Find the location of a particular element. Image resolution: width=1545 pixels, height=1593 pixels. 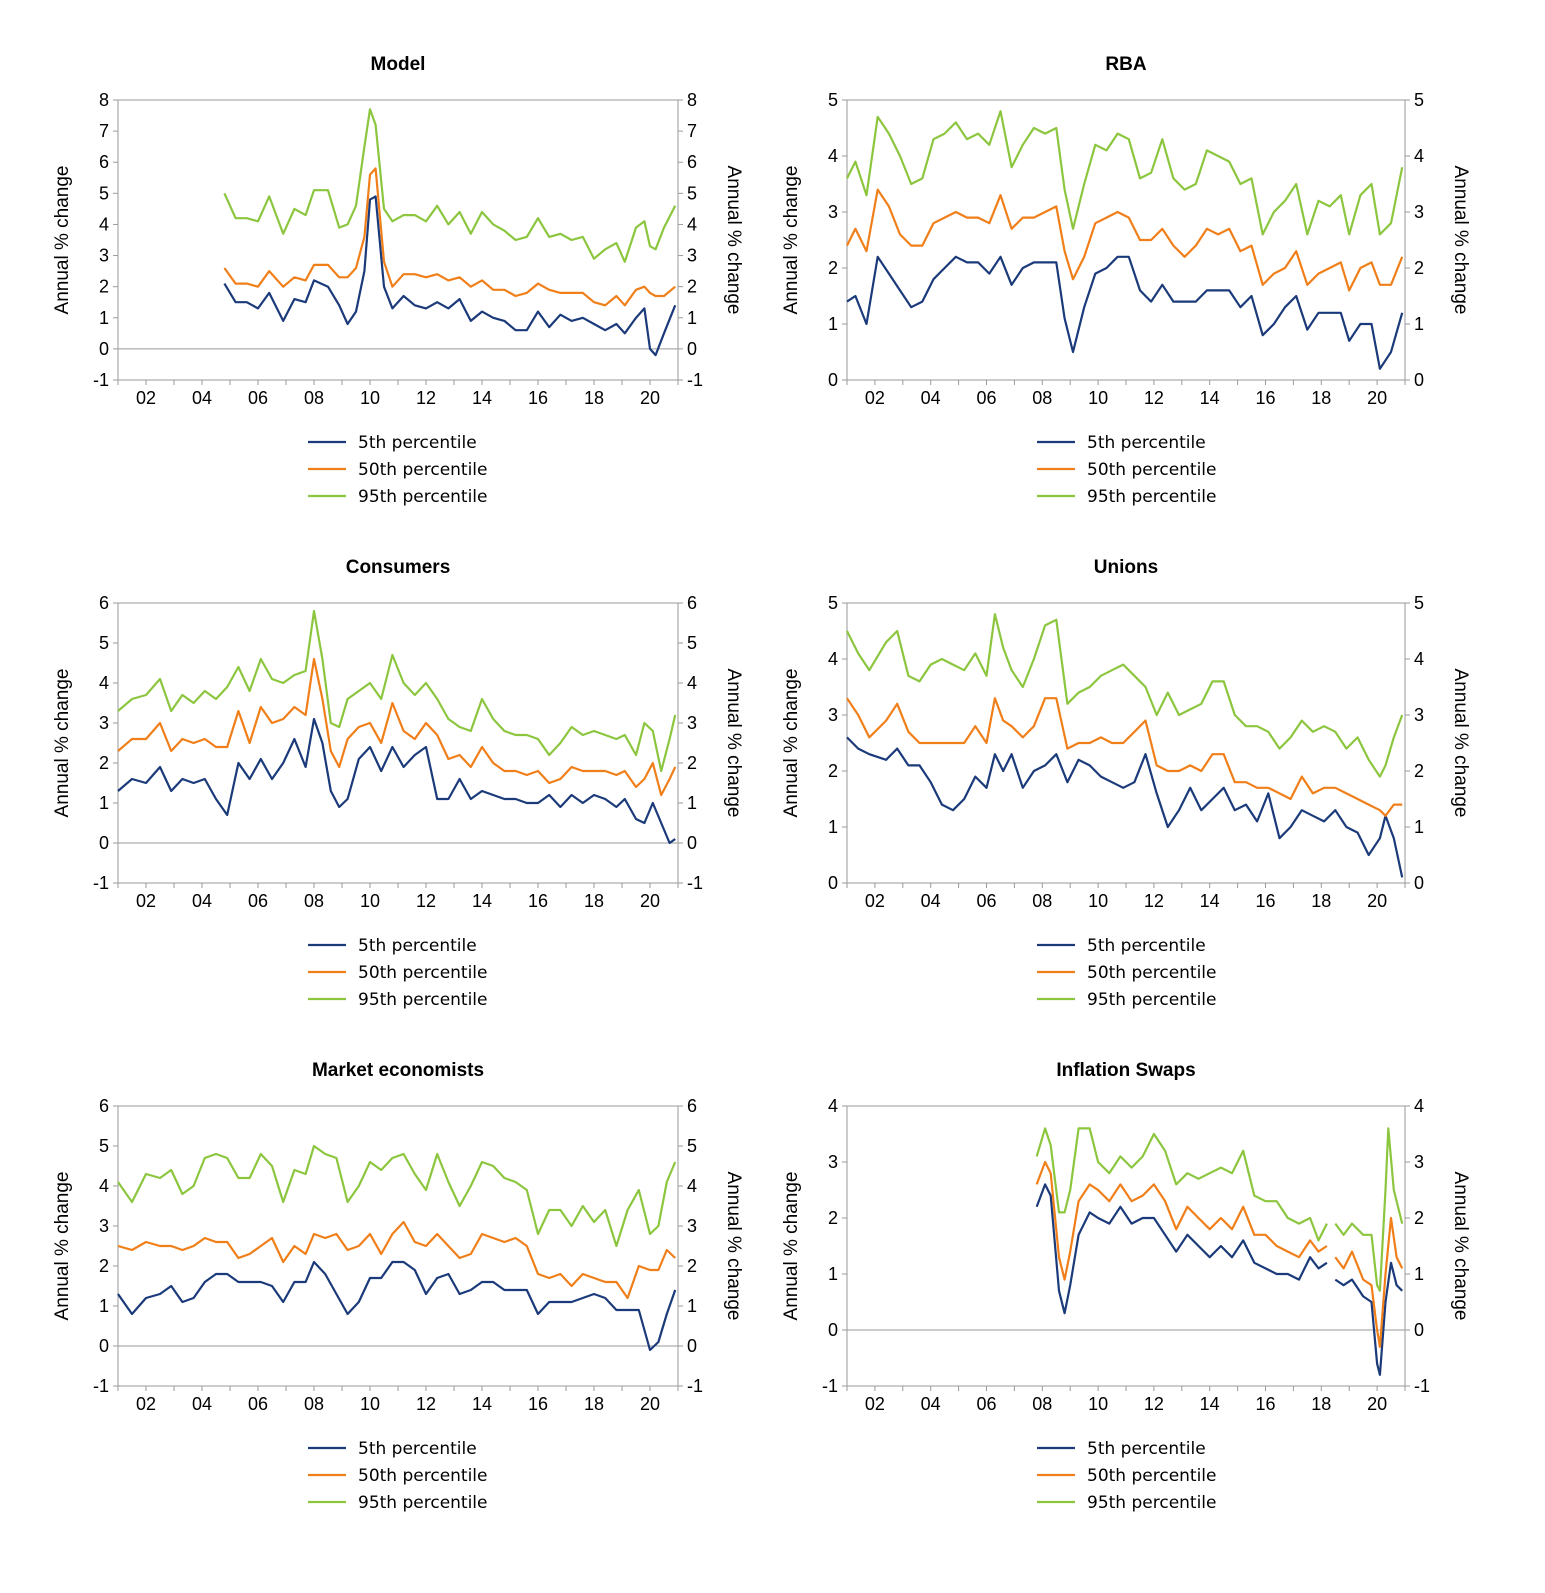

chart-0-legend-label: 95th percentile is located at coordinates (423, 497).